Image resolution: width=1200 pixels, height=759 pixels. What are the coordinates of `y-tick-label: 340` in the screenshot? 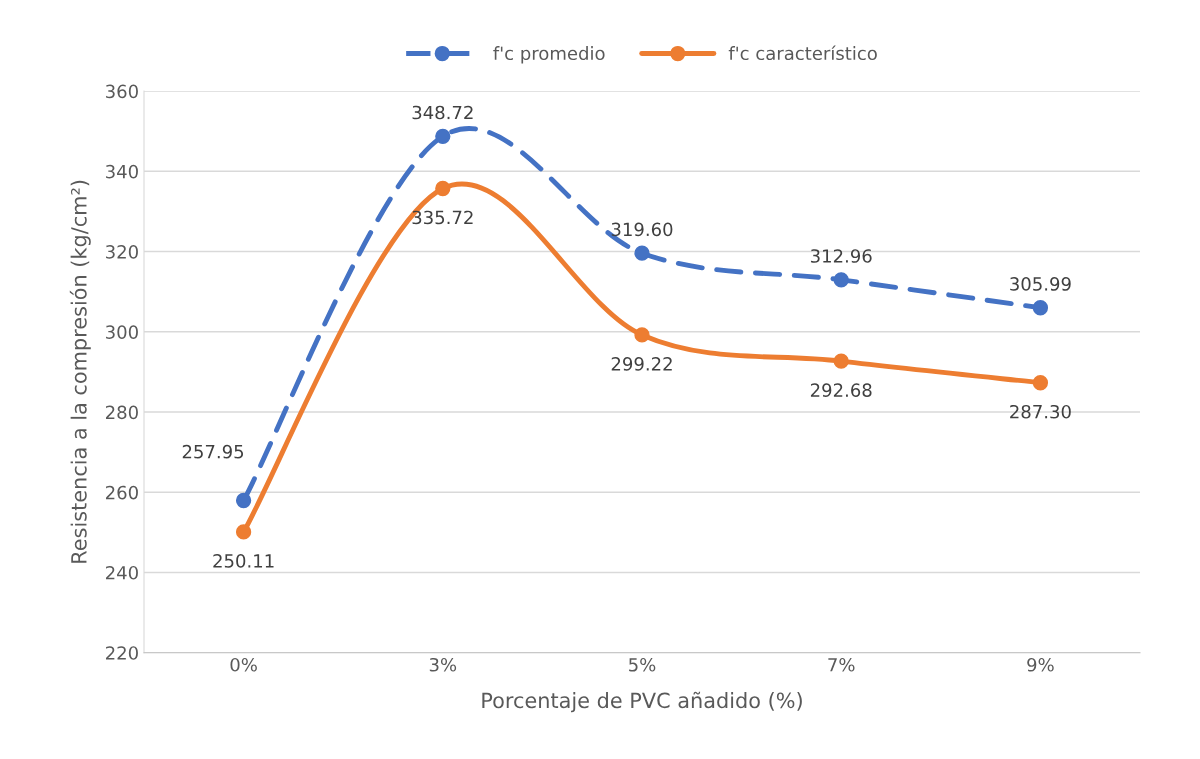 It's located at (122, 171).